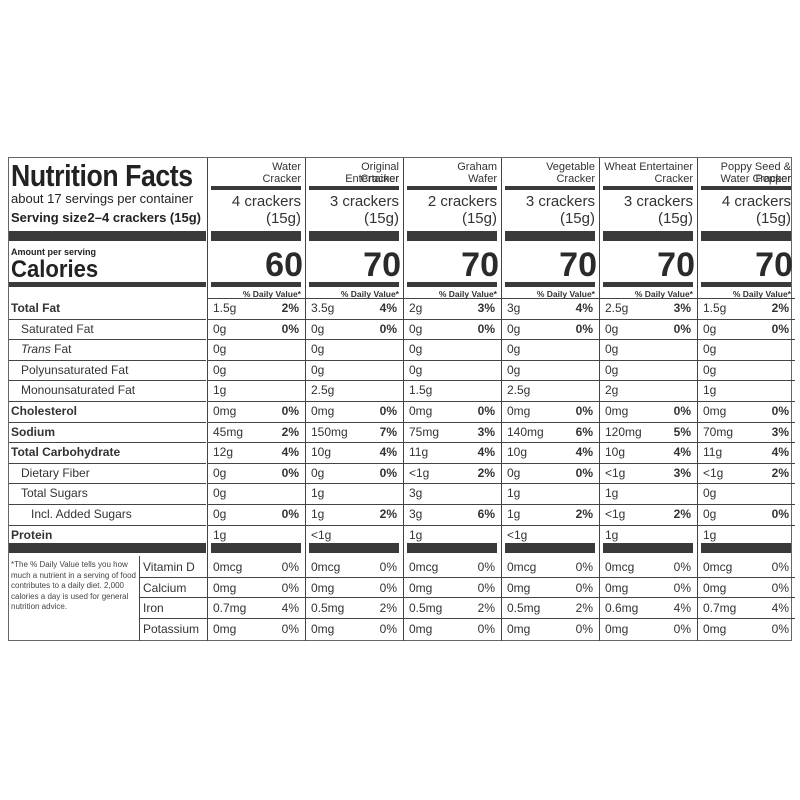 Image resolution: width=800 pixels, height=800 pixels. What do you see at coordinates (228, 431) in the screenshot?
I see `nutrient-amount: 45mg` at bounding box center [228, 431].